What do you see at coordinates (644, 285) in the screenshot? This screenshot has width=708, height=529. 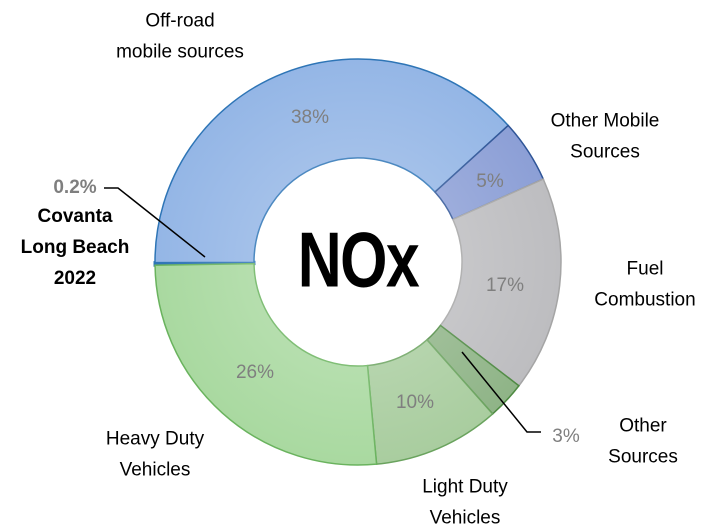 I see `category-label: Fuel Combustion` at bounding box center [644, 285].